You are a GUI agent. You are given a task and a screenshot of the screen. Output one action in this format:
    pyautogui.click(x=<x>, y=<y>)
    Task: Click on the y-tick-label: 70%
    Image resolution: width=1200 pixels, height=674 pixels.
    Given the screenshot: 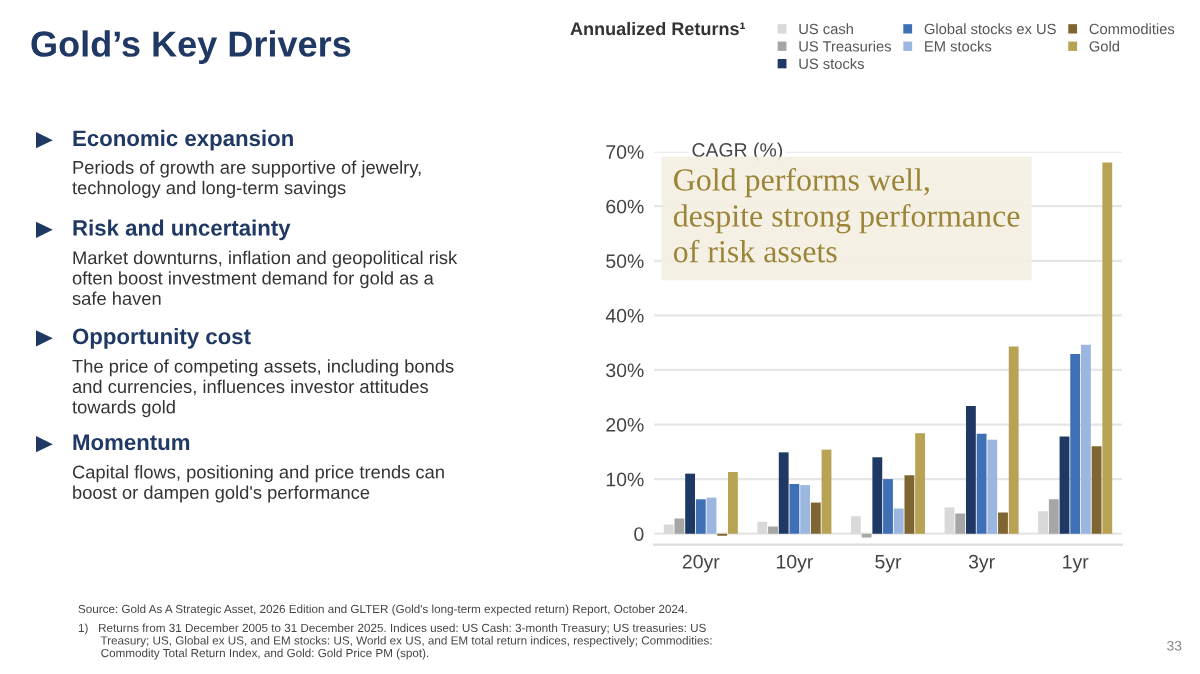 What is the action you would take?
    pyautogui.click(x=625, y=152)
    